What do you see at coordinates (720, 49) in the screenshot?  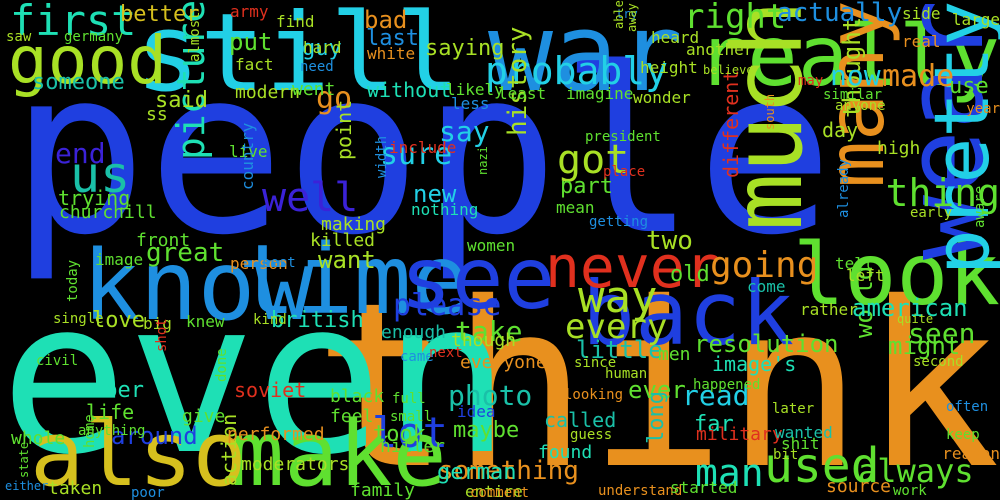 I see `word: another` at bounding box center [720, 49].